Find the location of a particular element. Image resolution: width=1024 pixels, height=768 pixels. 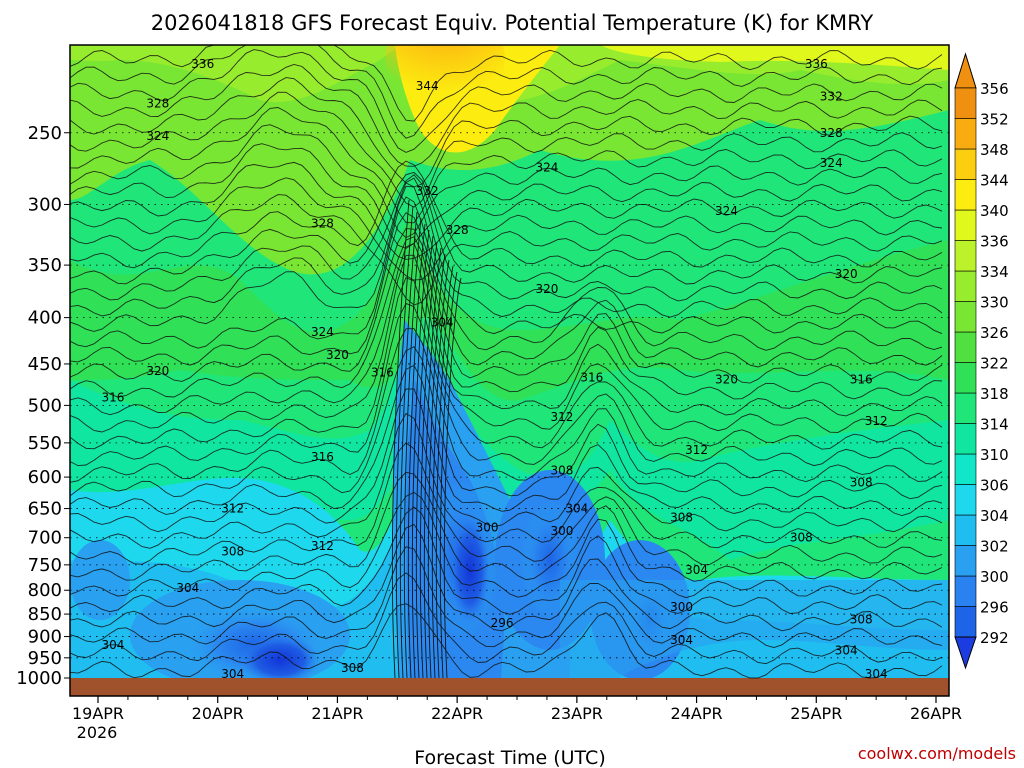

colorbar-label: 322 is located at coordinates (994, 364).